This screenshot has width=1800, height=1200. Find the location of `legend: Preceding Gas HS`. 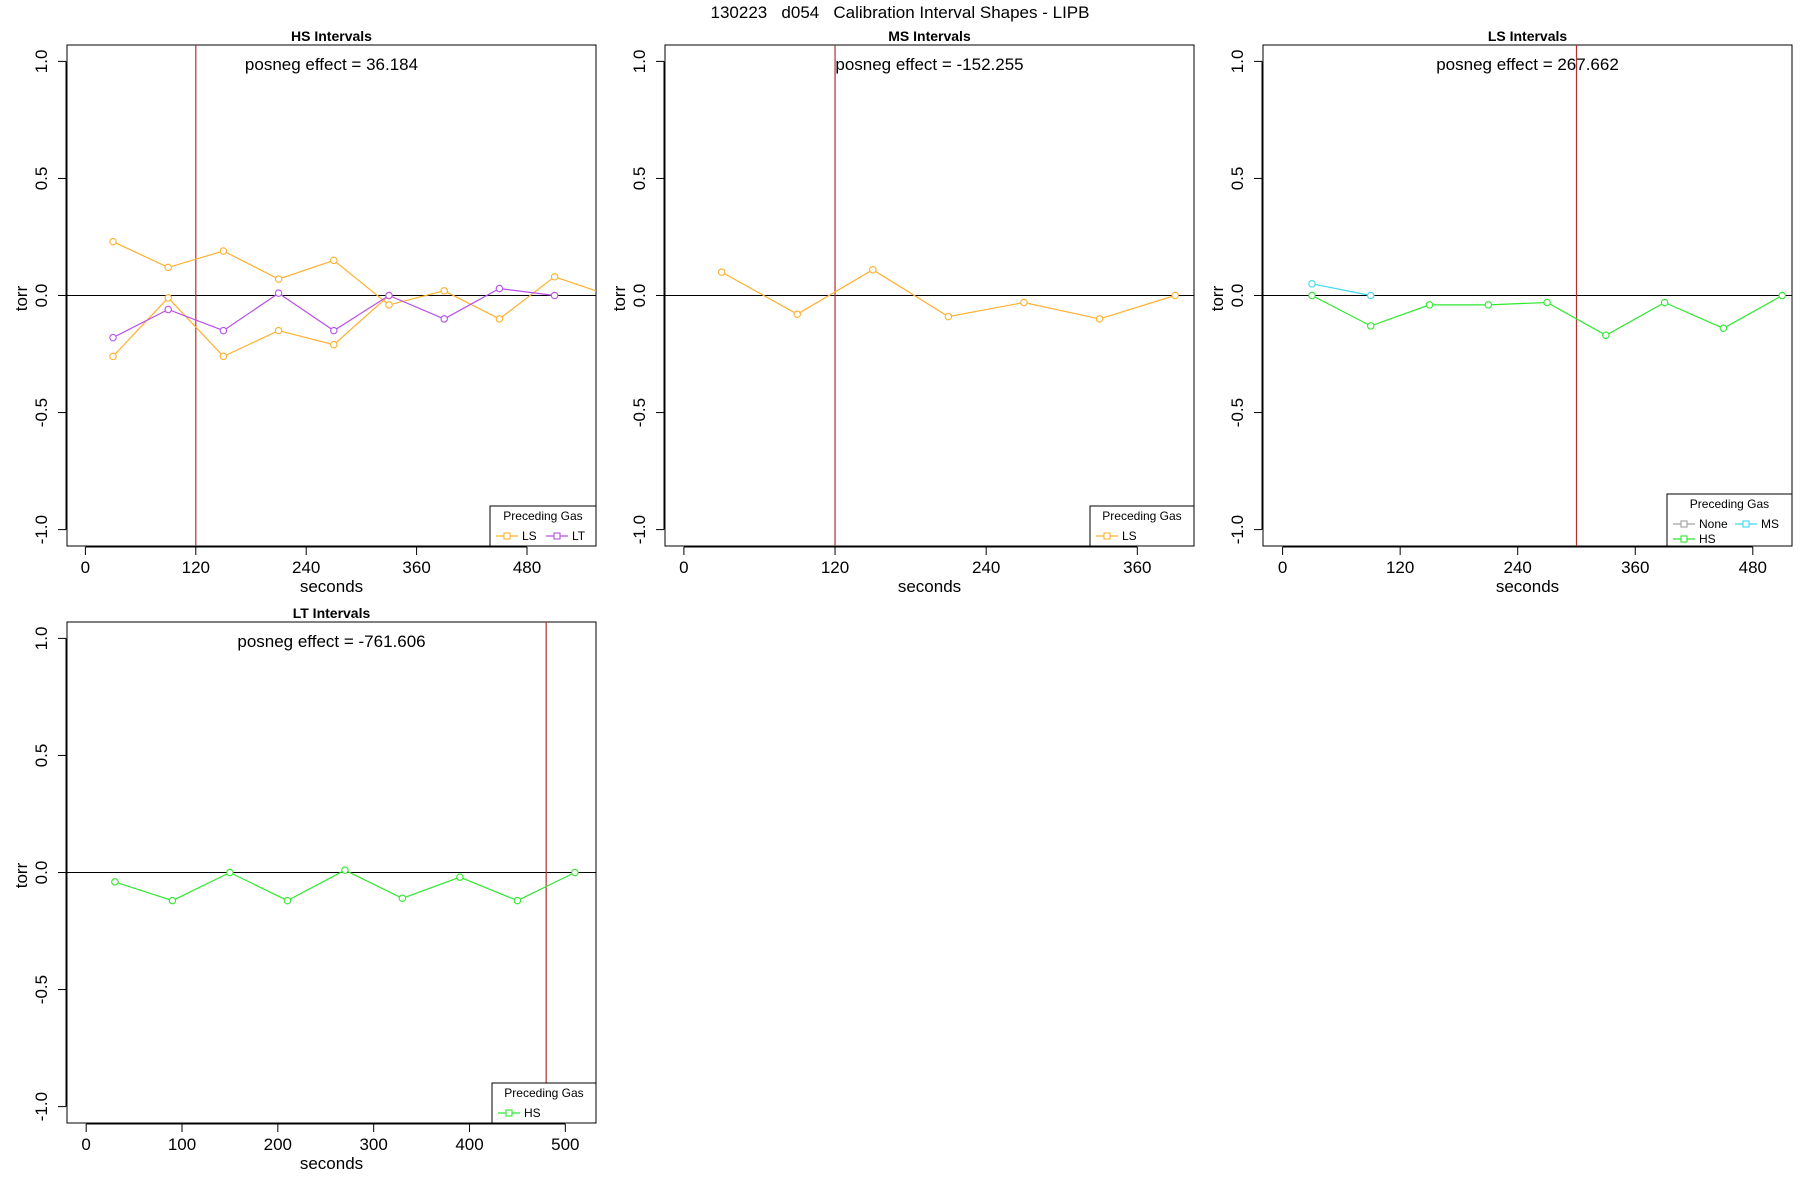

legend: Preceding Gas HS is located at coordinates (544, 1103).